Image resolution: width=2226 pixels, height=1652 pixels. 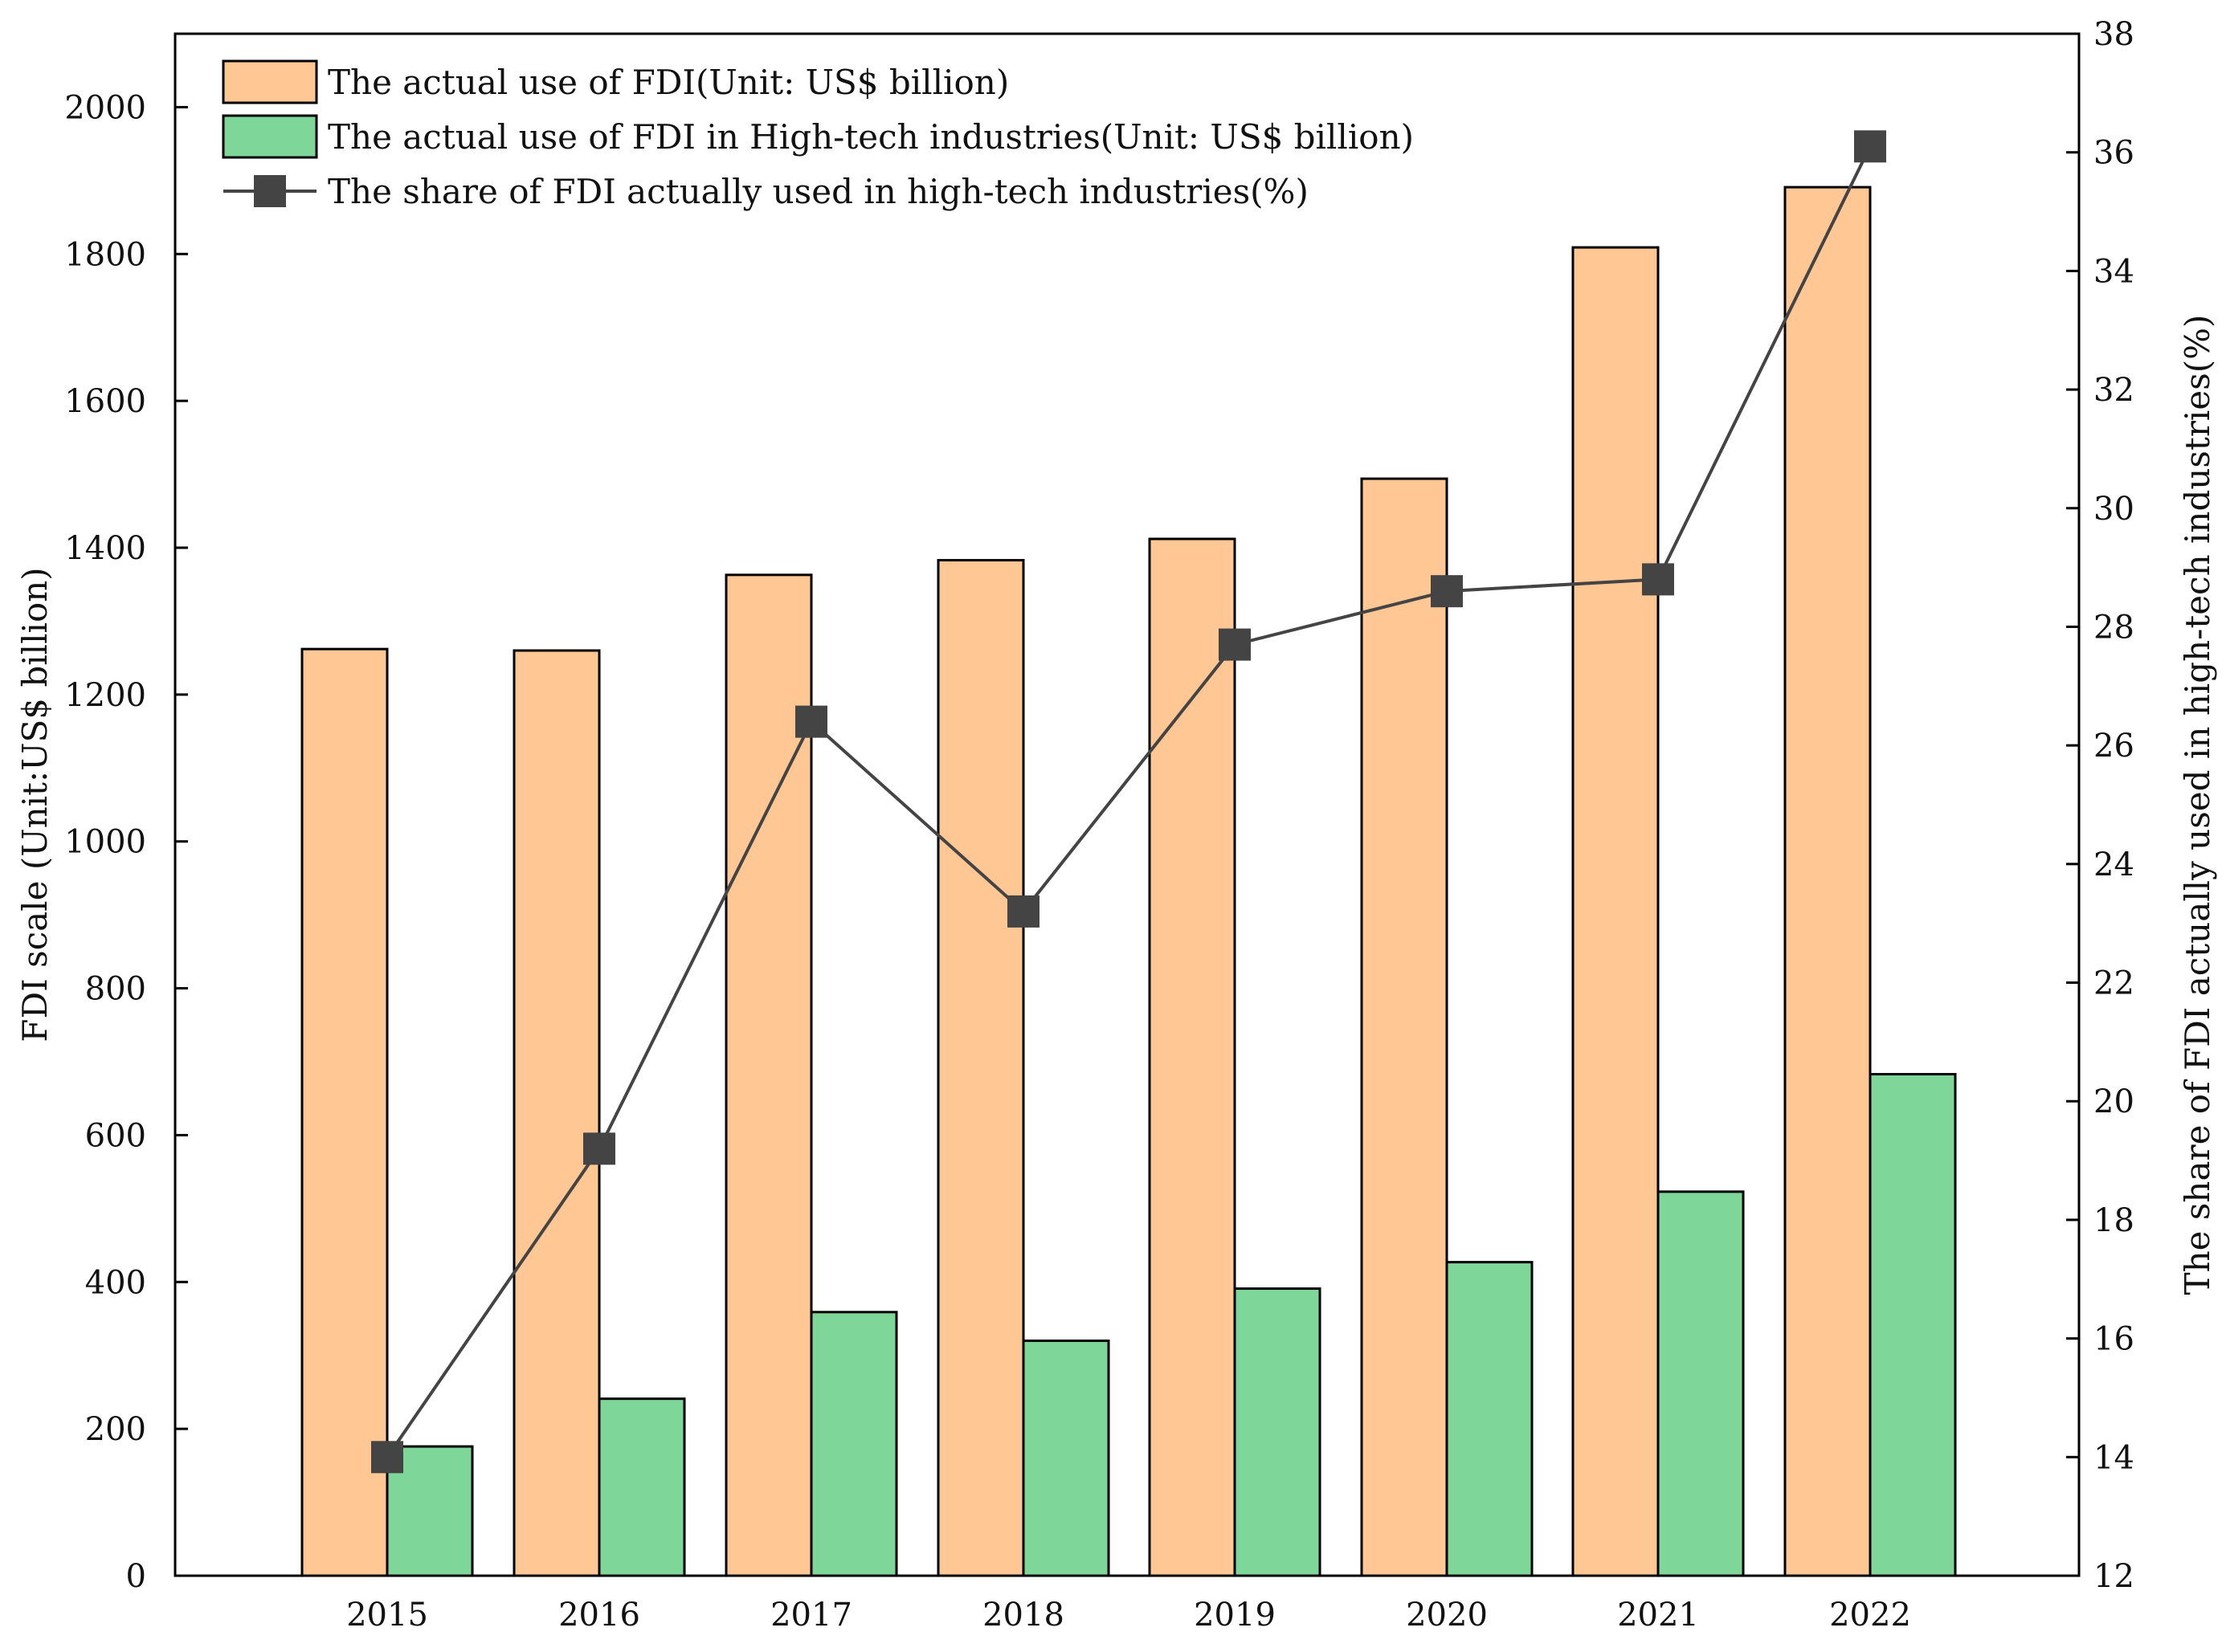 I want to click on bar-hightech-2020, so click(x=1489, y=1419).